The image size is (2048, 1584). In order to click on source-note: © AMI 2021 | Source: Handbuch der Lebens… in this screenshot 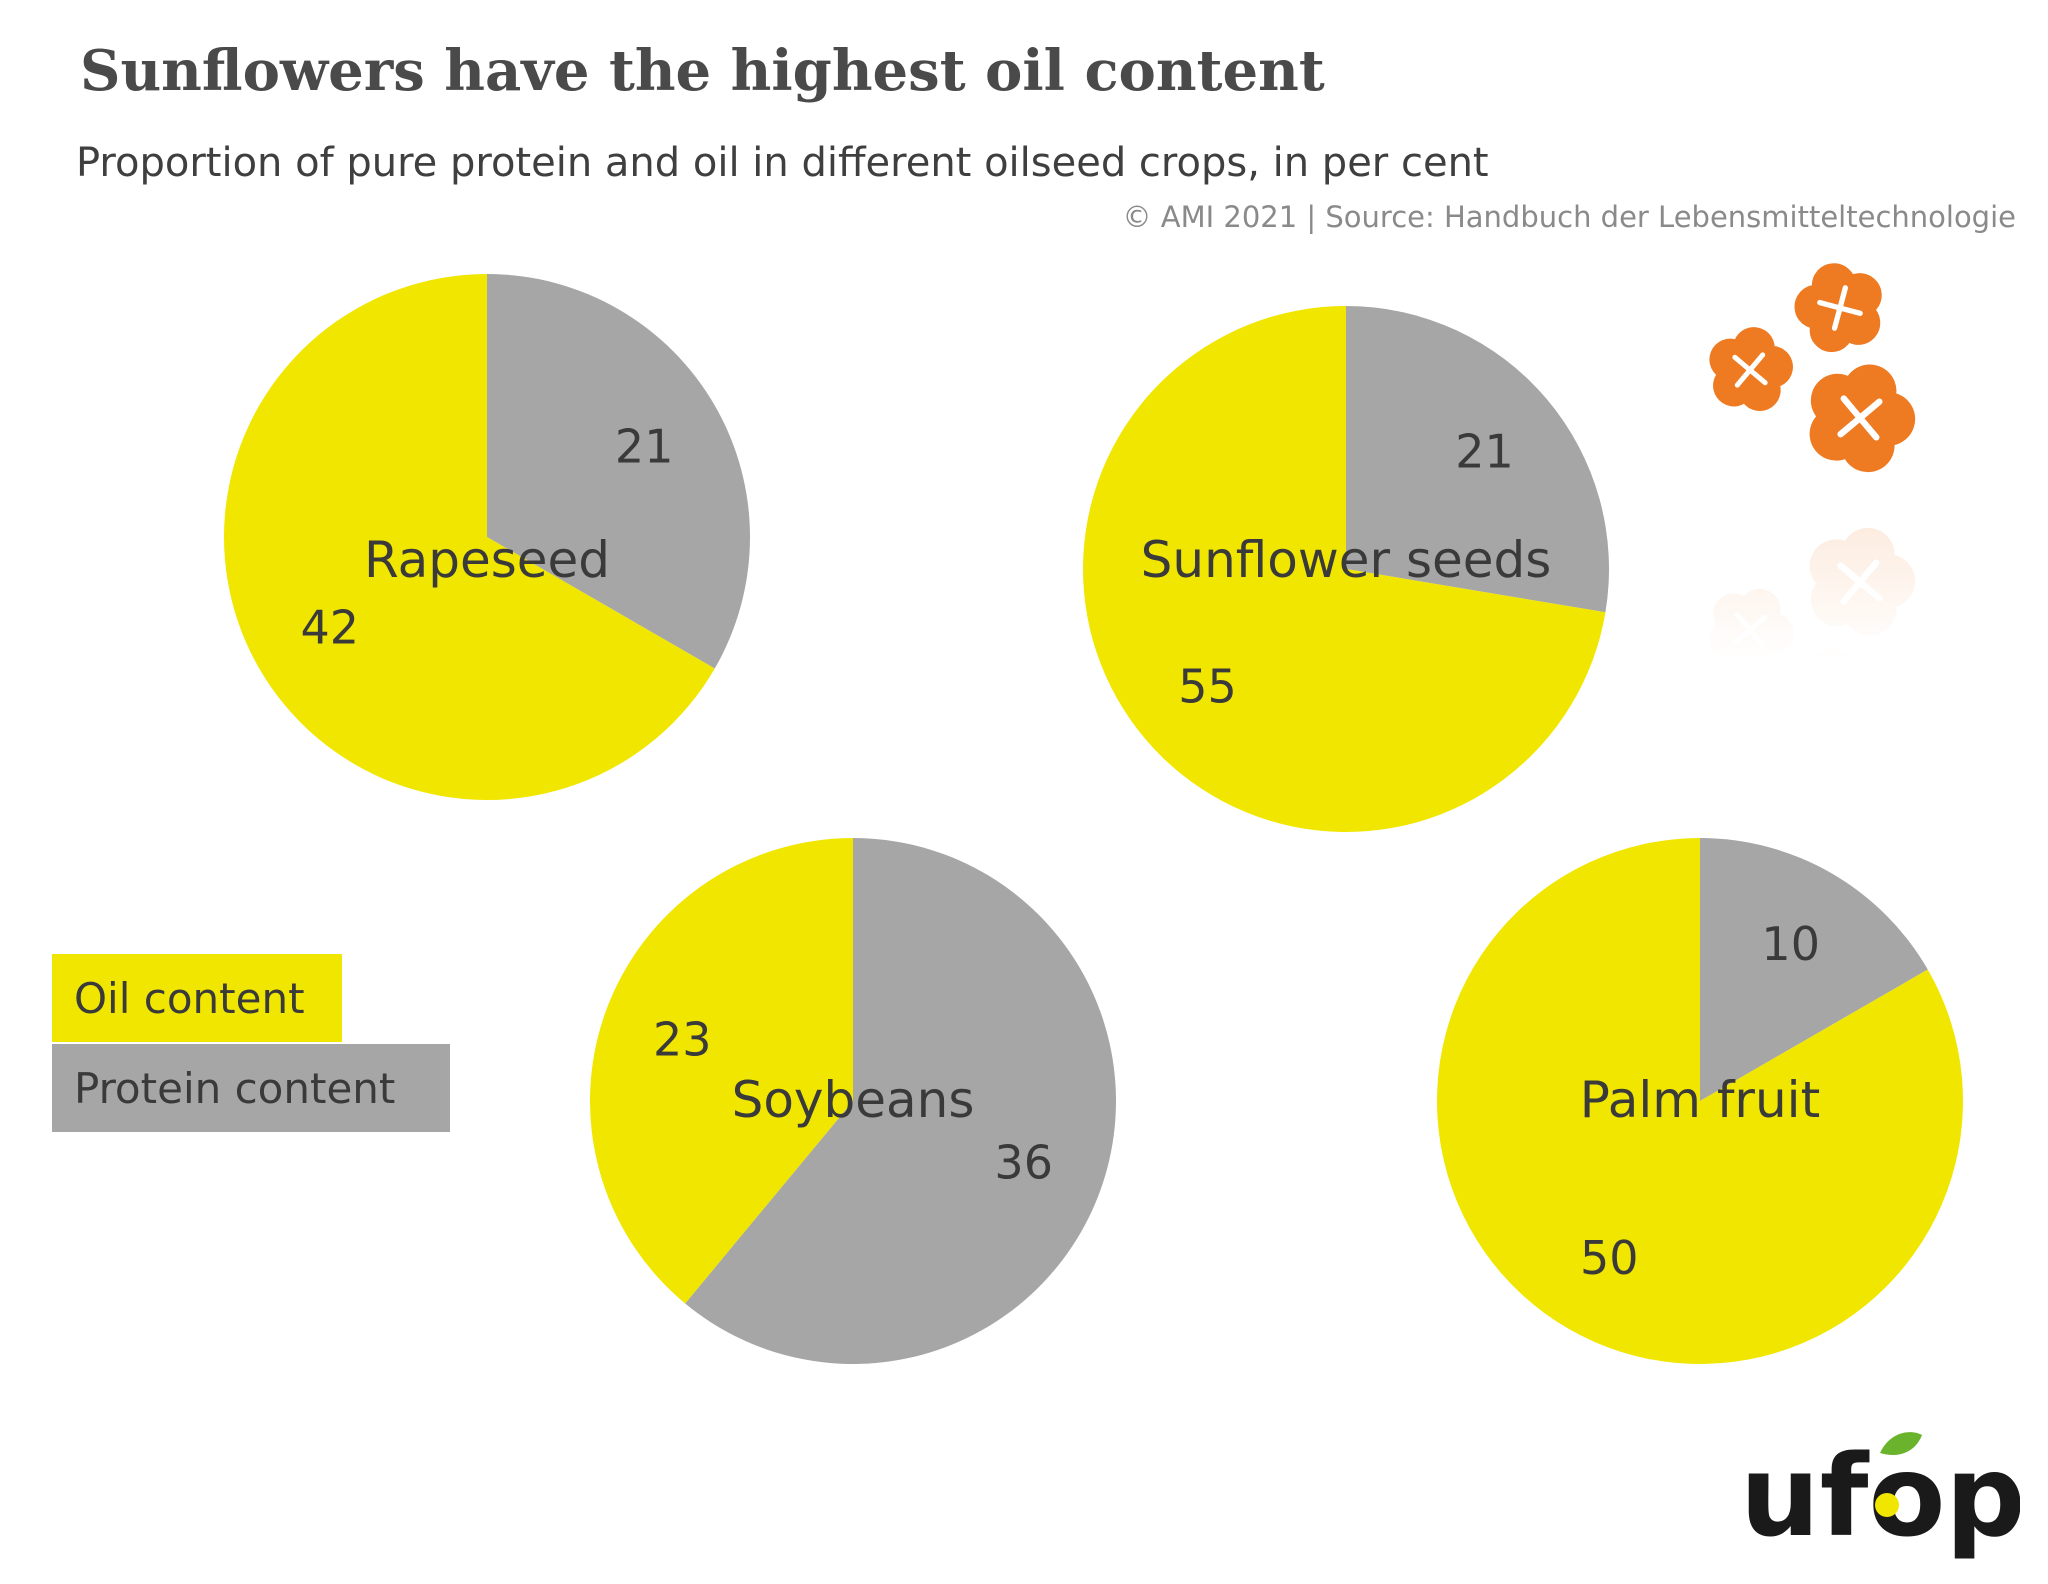, I will do `click(1569, 217)`.